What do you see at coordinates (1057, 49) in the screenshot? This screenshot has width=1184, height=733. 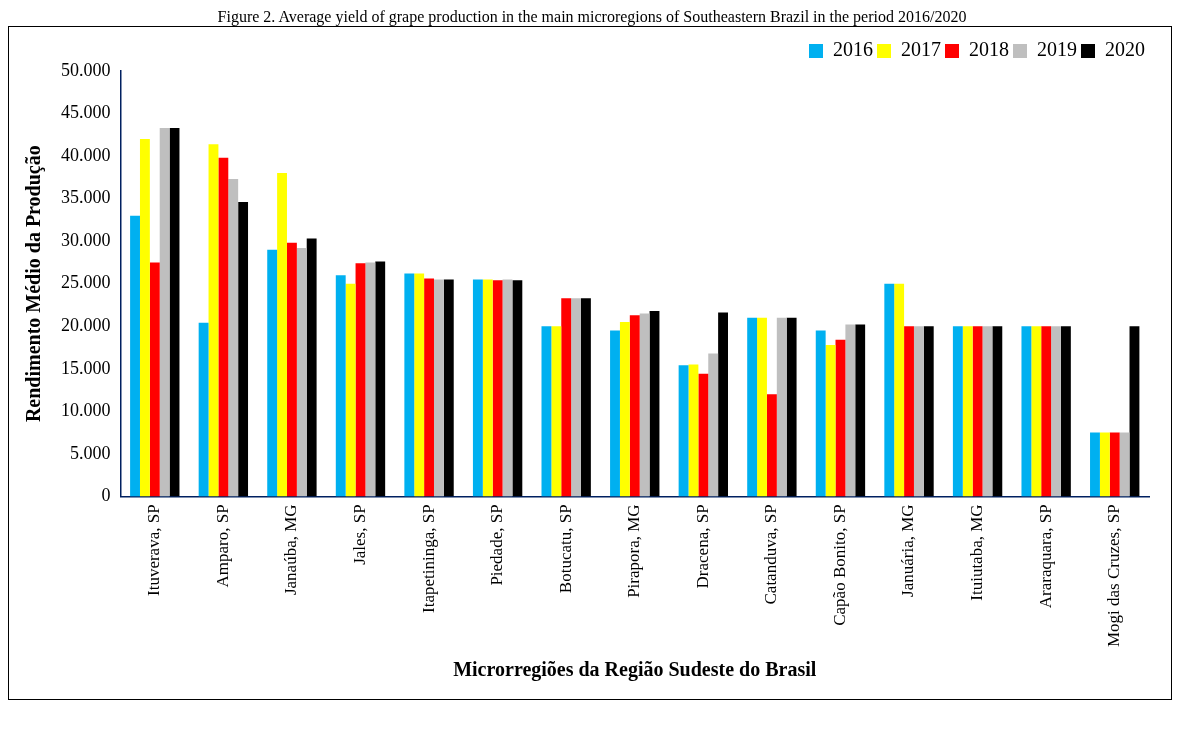 I see `legend-label: 2019` at bounding box center [1057, 49].